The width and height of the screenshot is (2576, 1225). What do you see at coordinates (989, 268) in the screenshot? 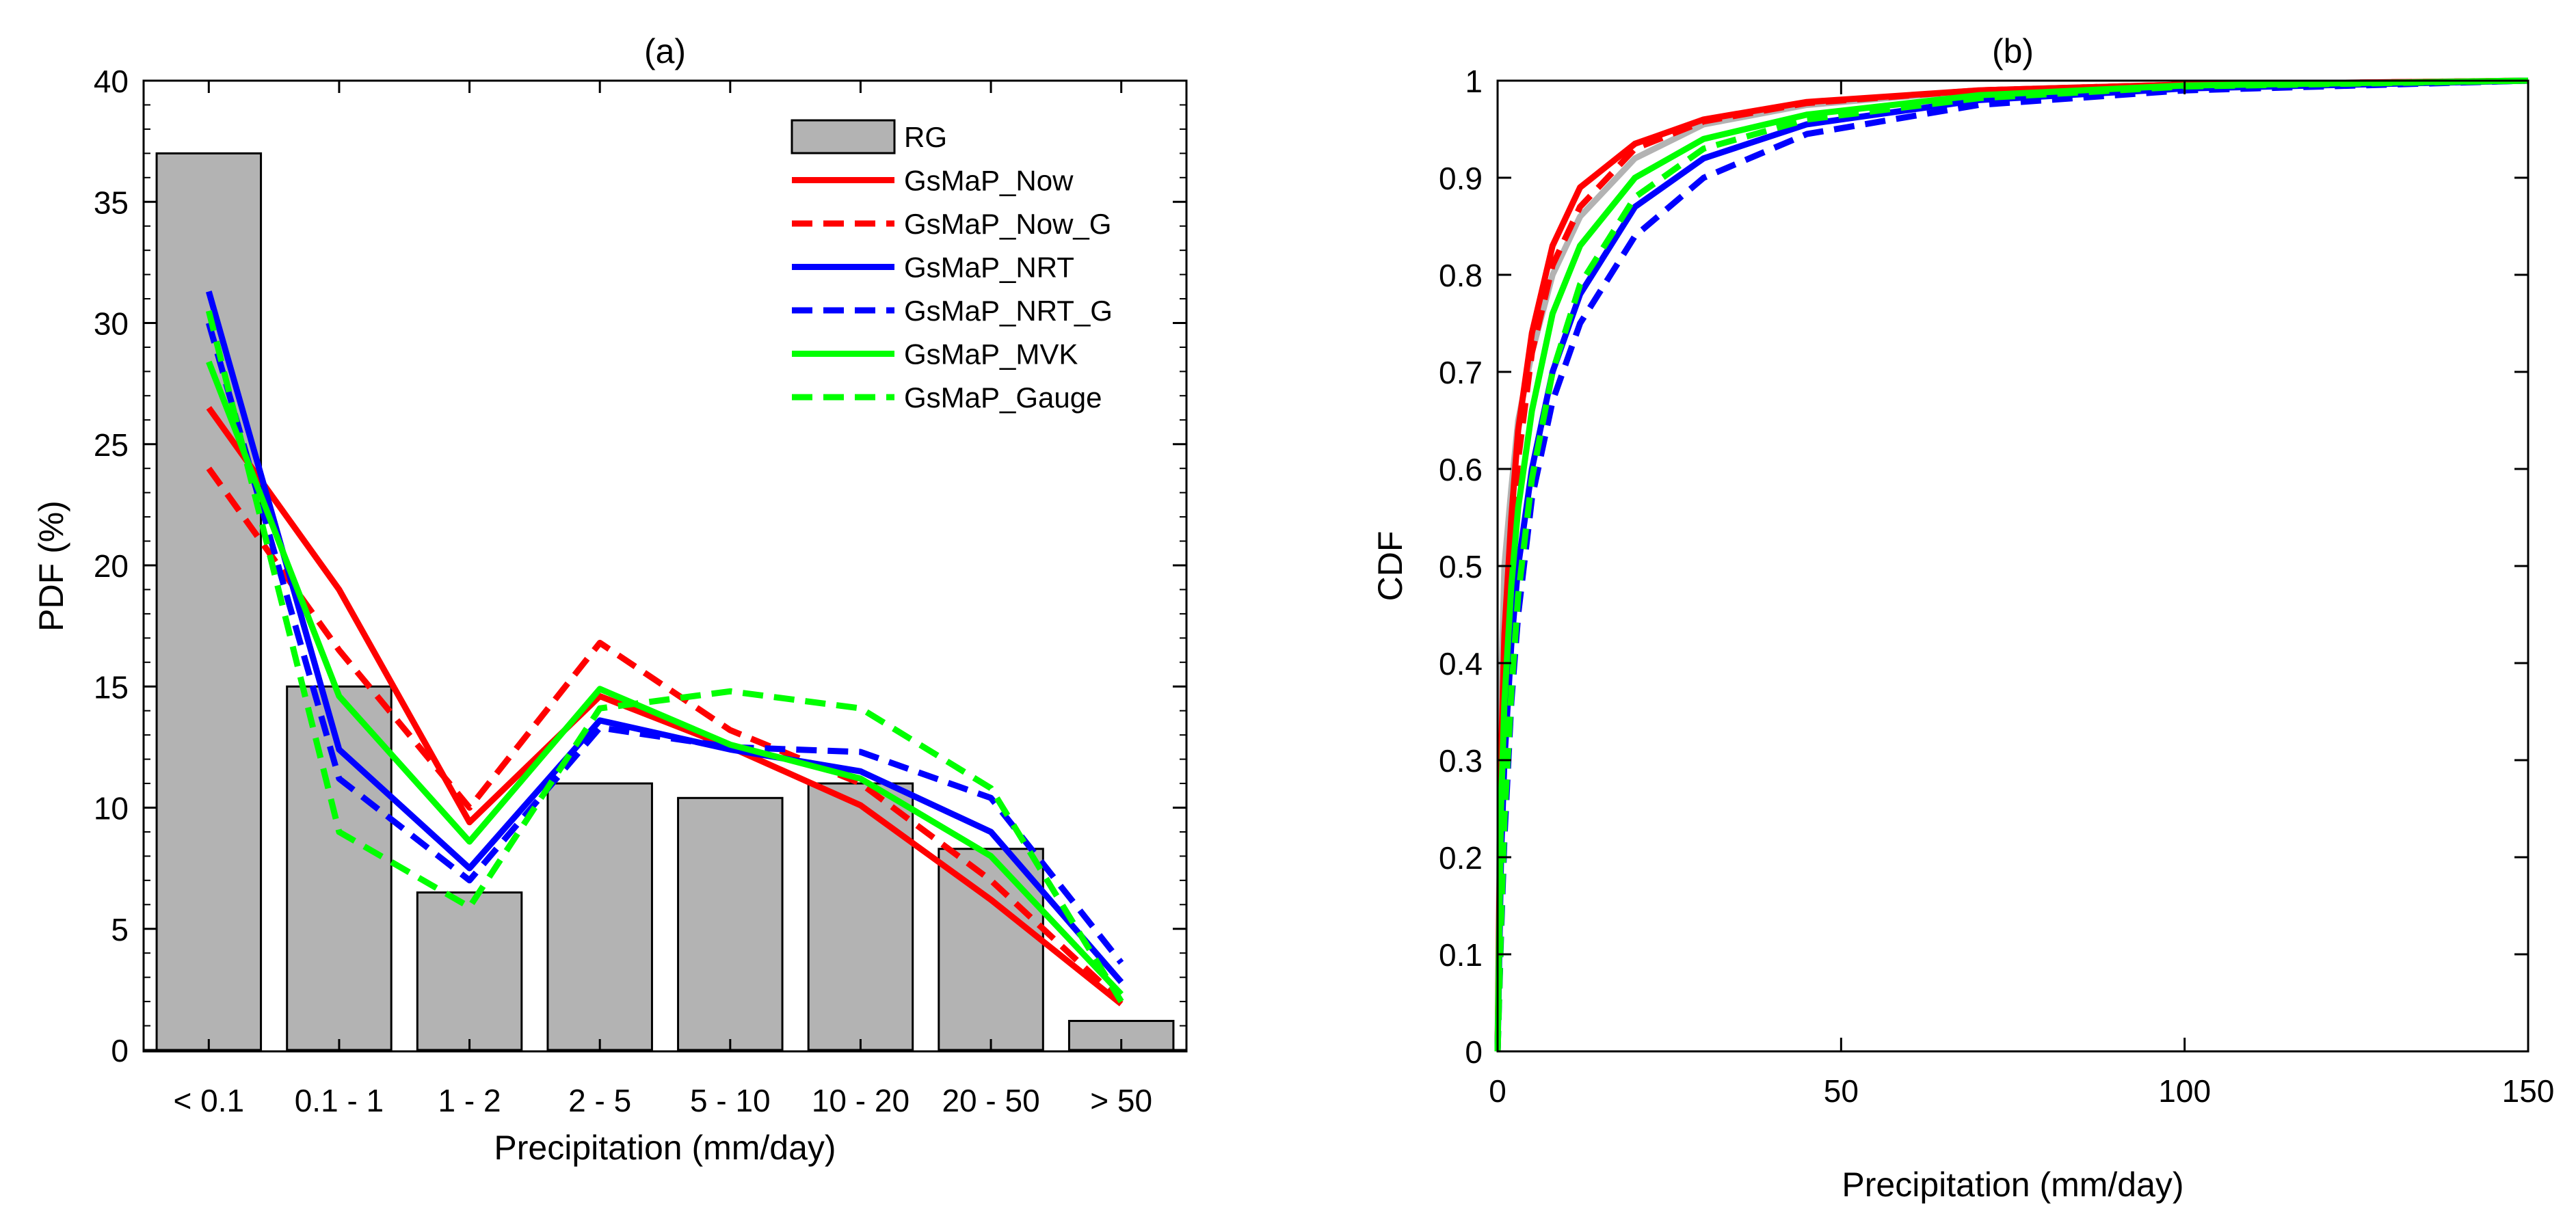
I see `legend-label: GsMaP_NRT` at bounding box center [989, 268].